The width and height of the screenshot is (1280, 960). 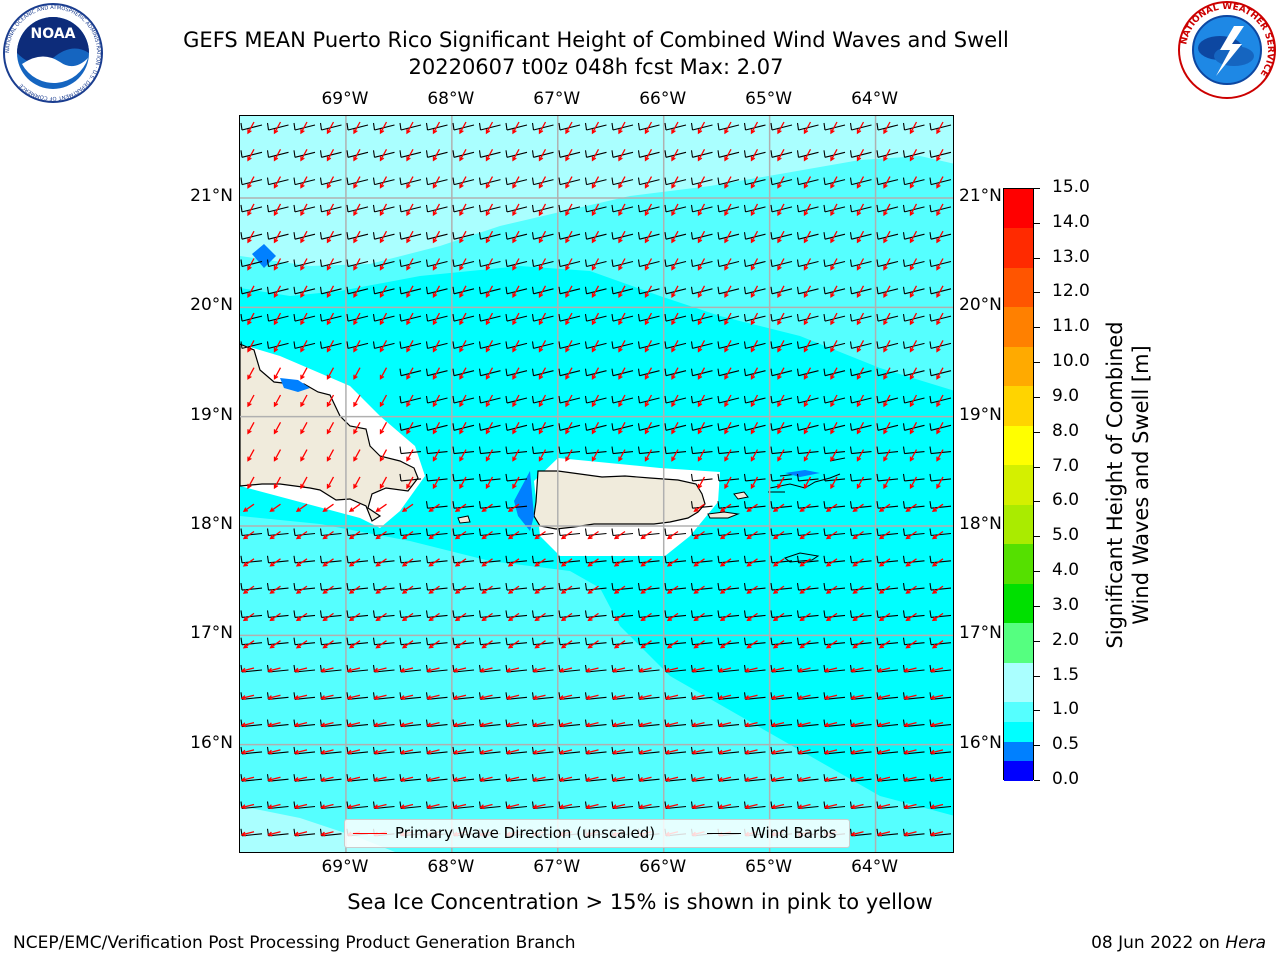 I want to click on colorbar-tick-label: 1.5, so click(x=1066, y=674).